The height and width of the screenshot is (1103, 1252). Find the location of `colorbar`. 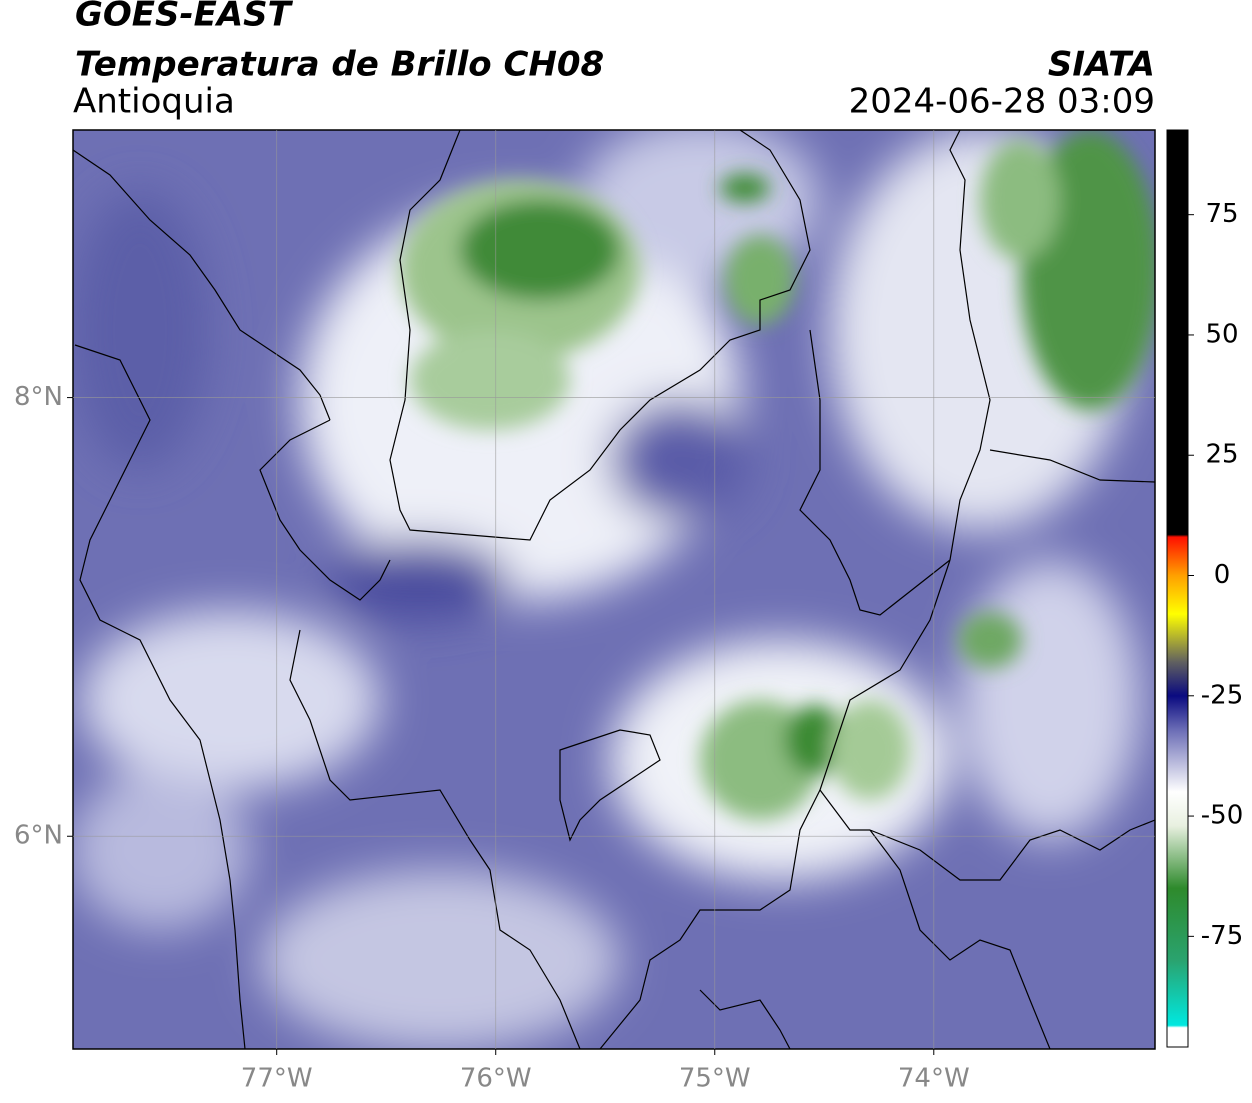

colorbar is located at coordinates (1177, 588).